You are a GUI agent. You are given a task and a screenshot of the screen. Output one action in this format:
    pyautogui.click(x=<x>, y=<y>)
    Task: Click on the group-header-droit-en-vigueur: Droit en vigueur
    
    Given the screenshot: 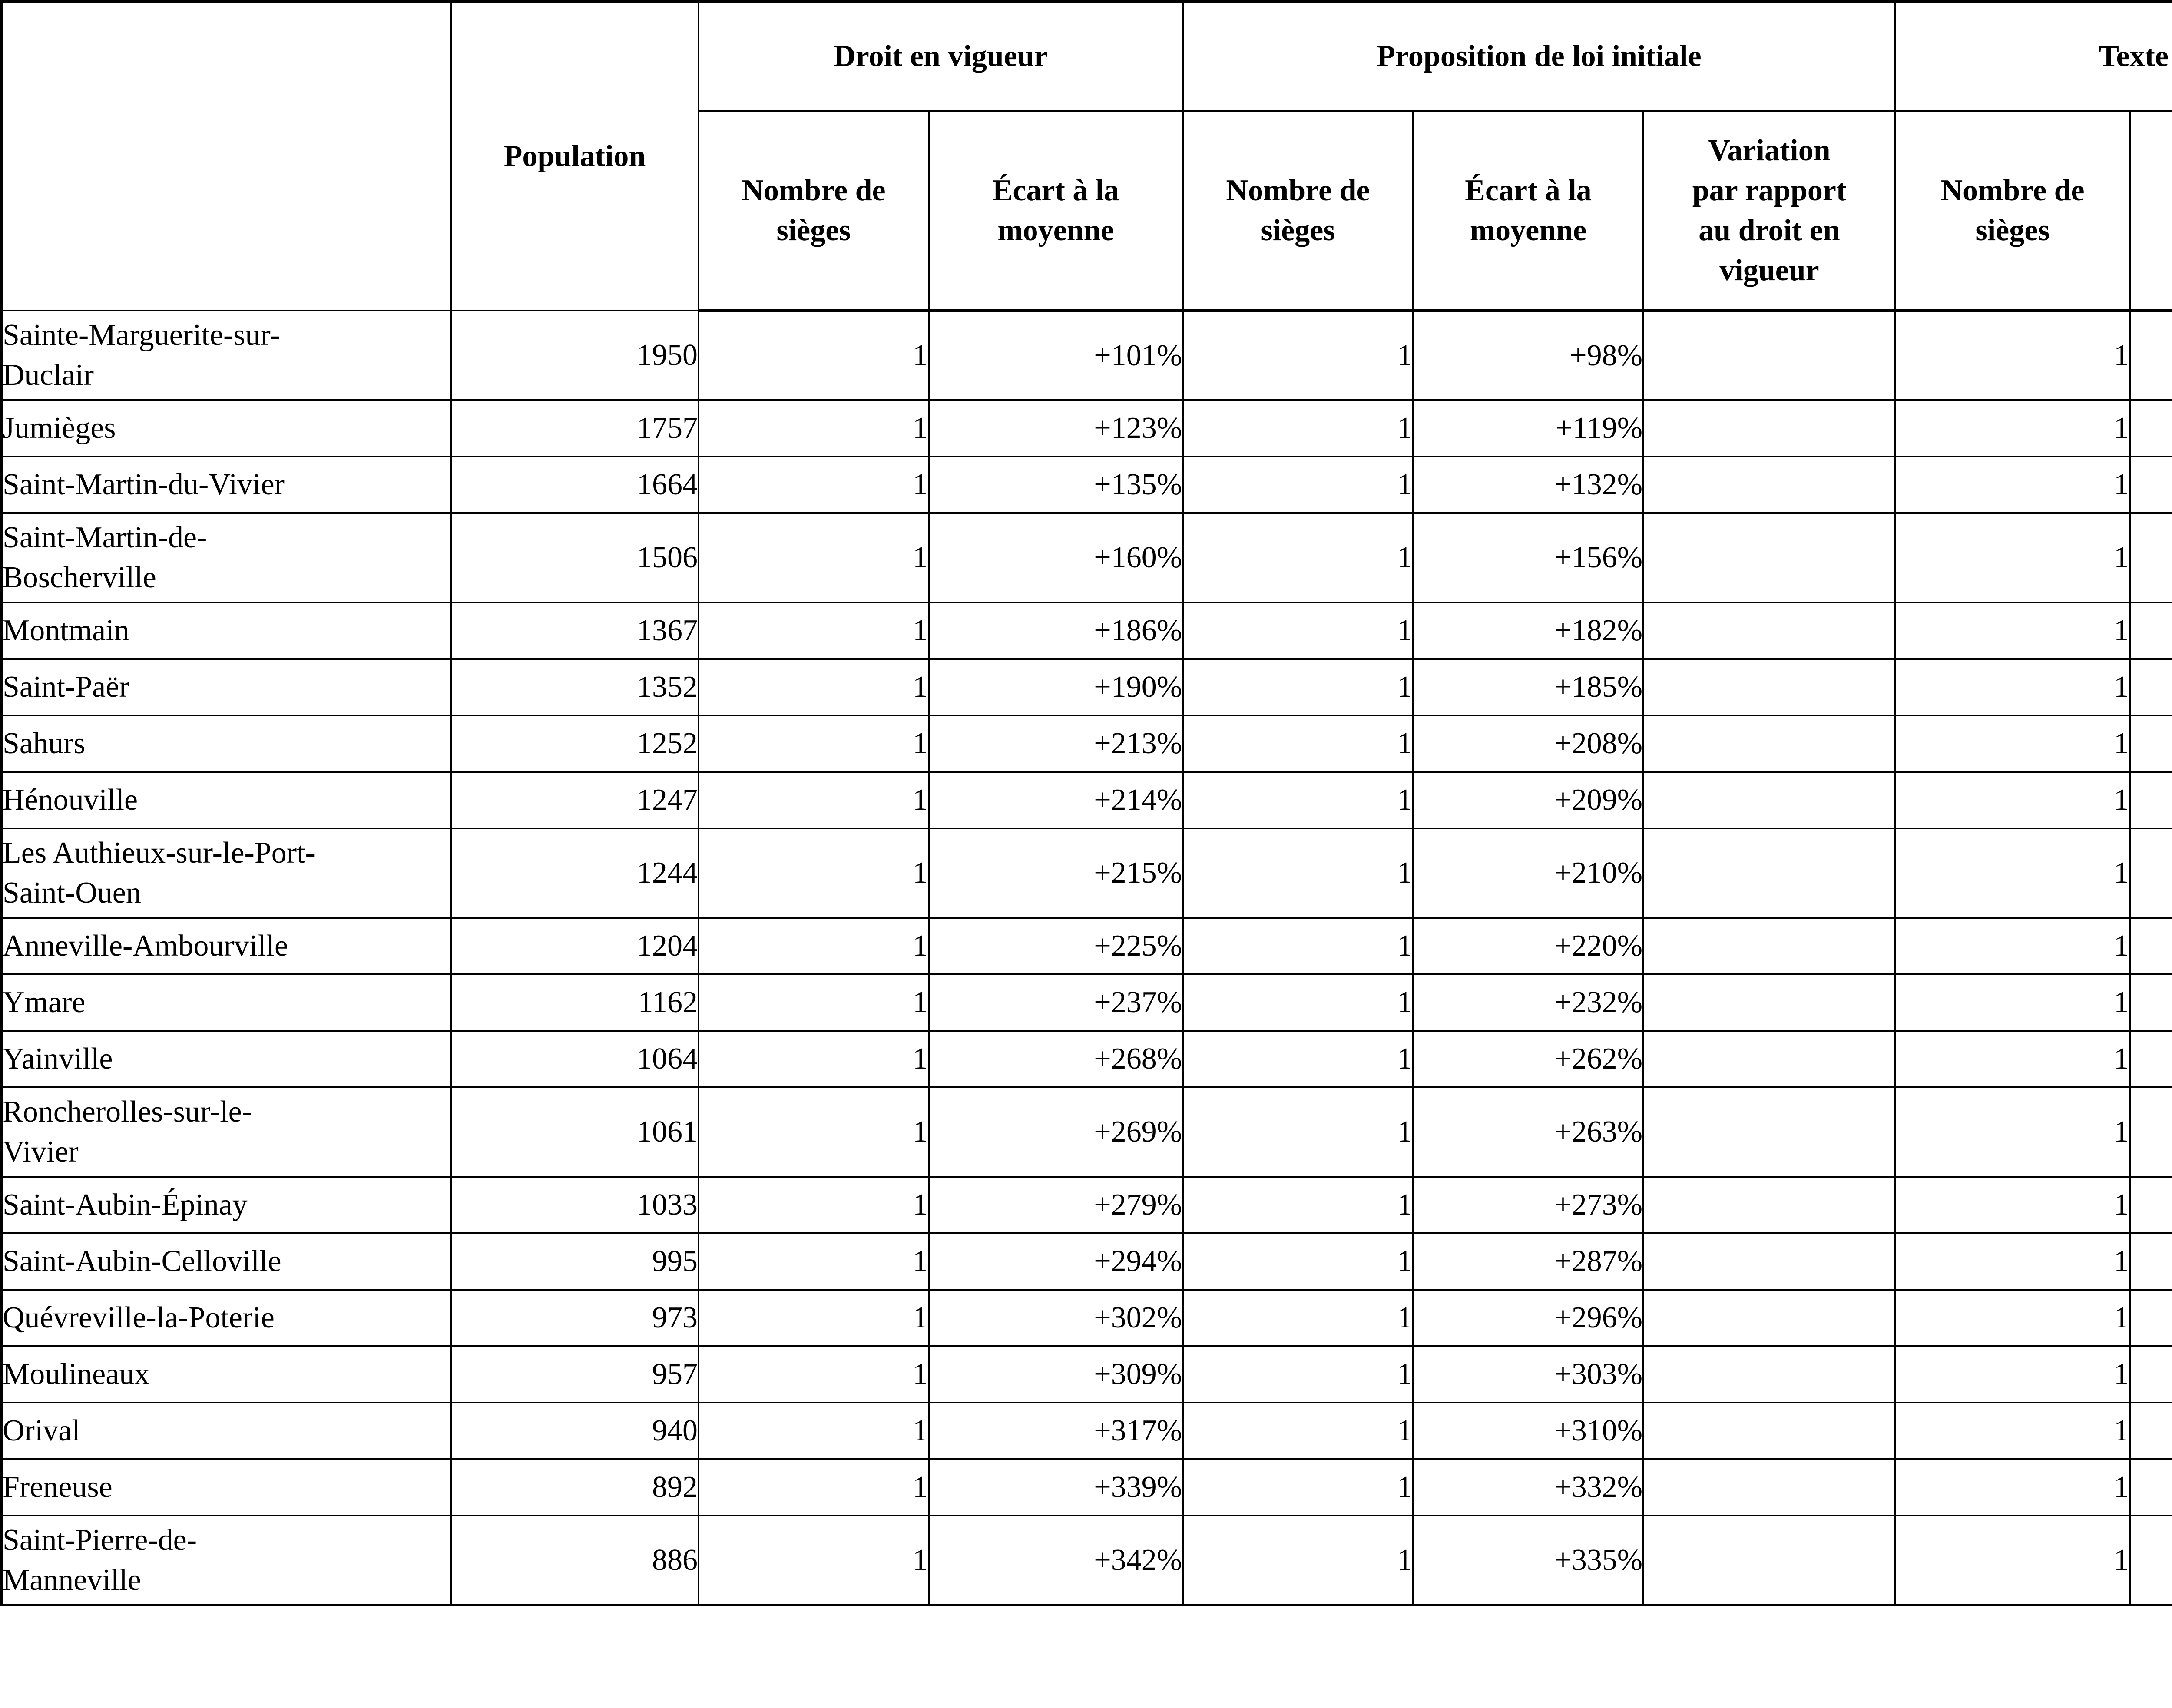 What is the action you would take?
    pyautogui.click(x=941, y=56)
    